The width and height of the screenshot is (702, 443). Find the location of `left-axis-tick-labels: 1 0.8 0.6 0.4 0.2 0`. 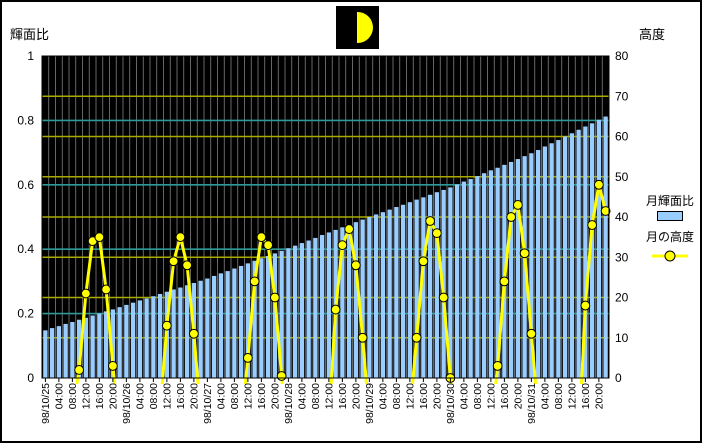

left-axis-tick-labels: 1 0.8 0.6 0.4 0.2 0 is located at coordinates (25, 217).